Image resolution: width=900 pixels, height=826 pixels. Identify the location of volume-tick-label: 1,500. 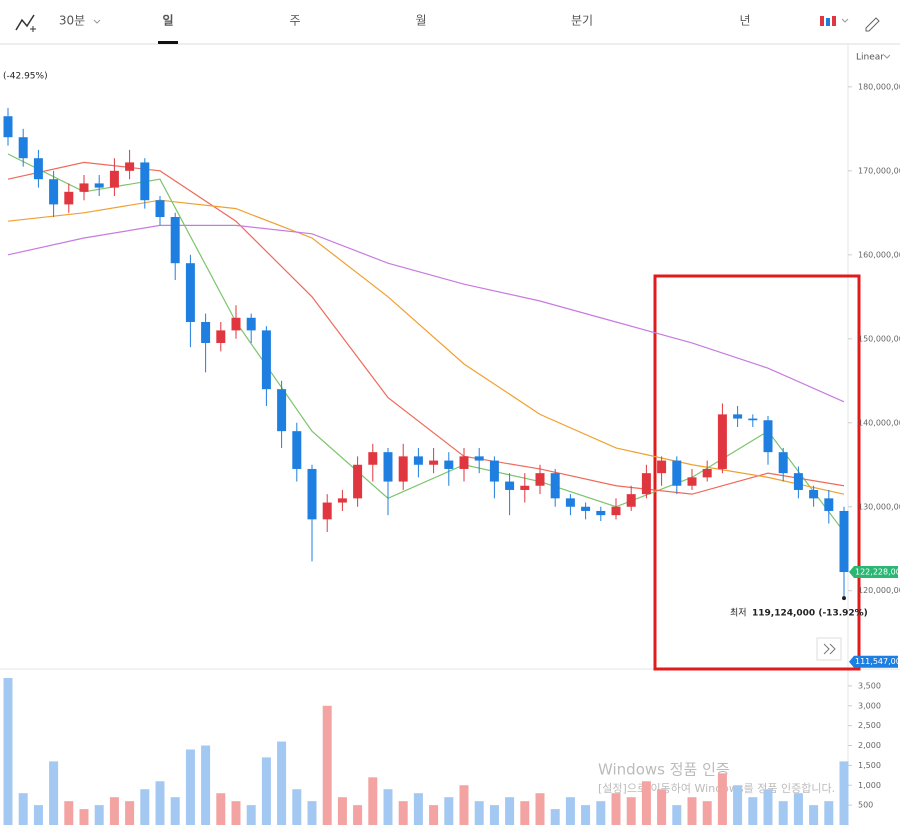
(869, 765).